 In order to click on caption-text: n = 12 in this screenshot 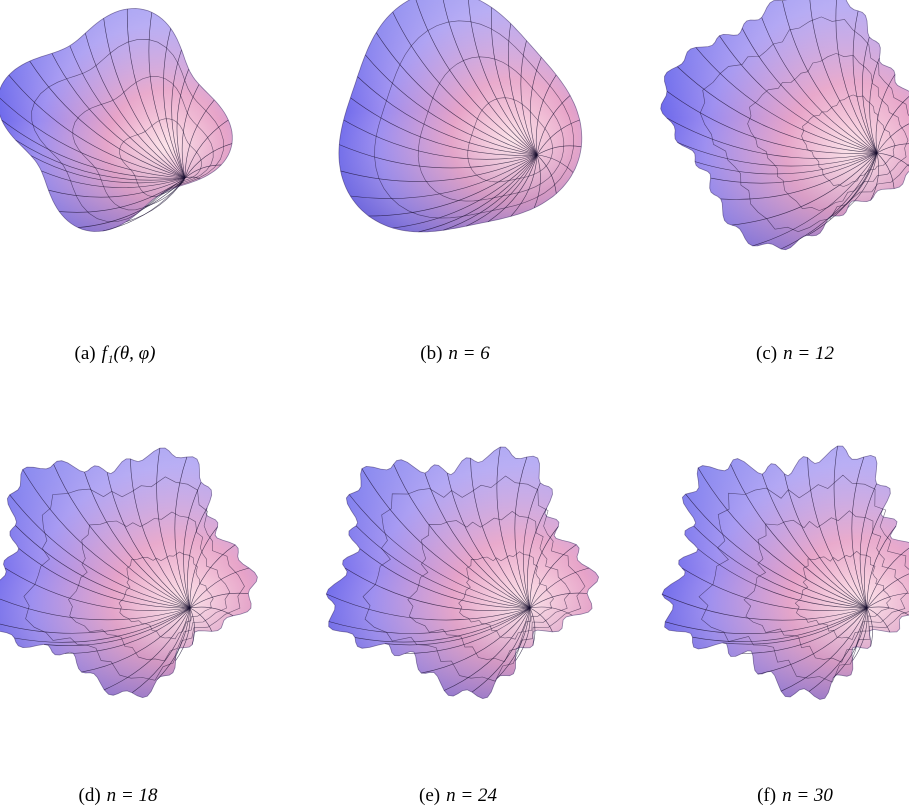, I will do `click(808, 353)`.